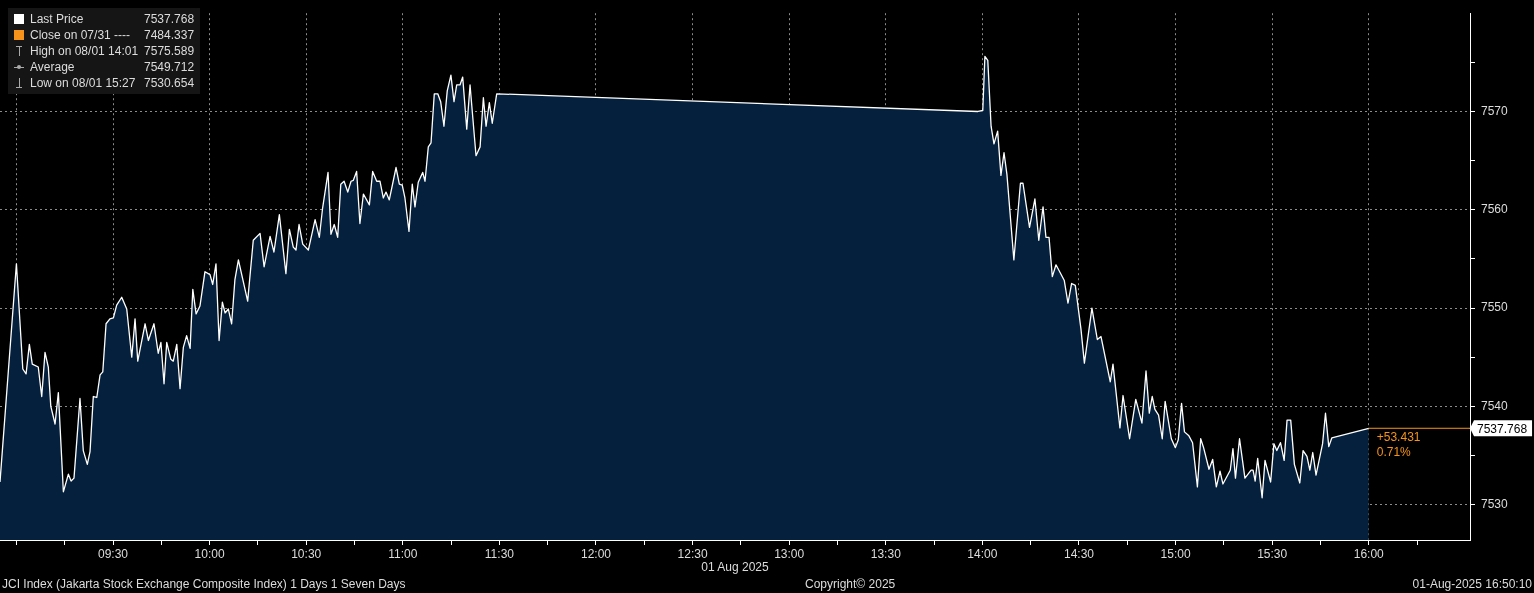 This screenshot has height=593, width=1534. What do you see at coordinates (403, 553) in the screenshot?
I see `x-tick-label: 11:00` at bounding box center [403, 553].